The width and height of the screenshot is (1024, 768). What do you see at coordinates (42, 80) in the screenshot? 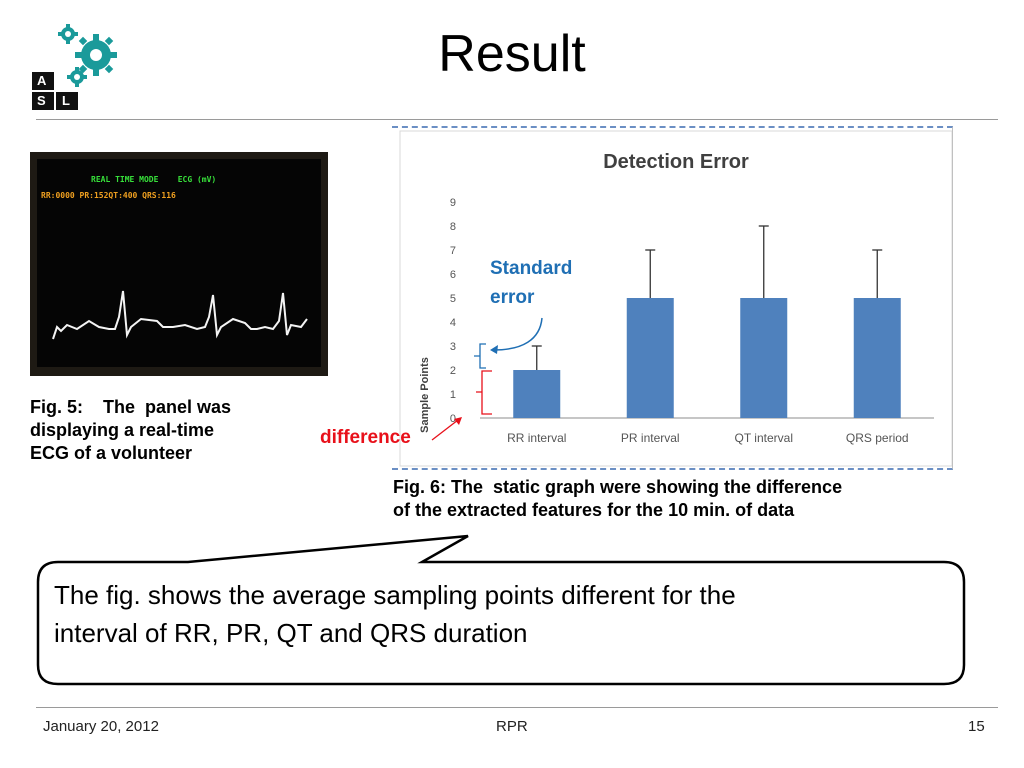
I see `logo-letter-a: A` at bounding box center [42, 80].